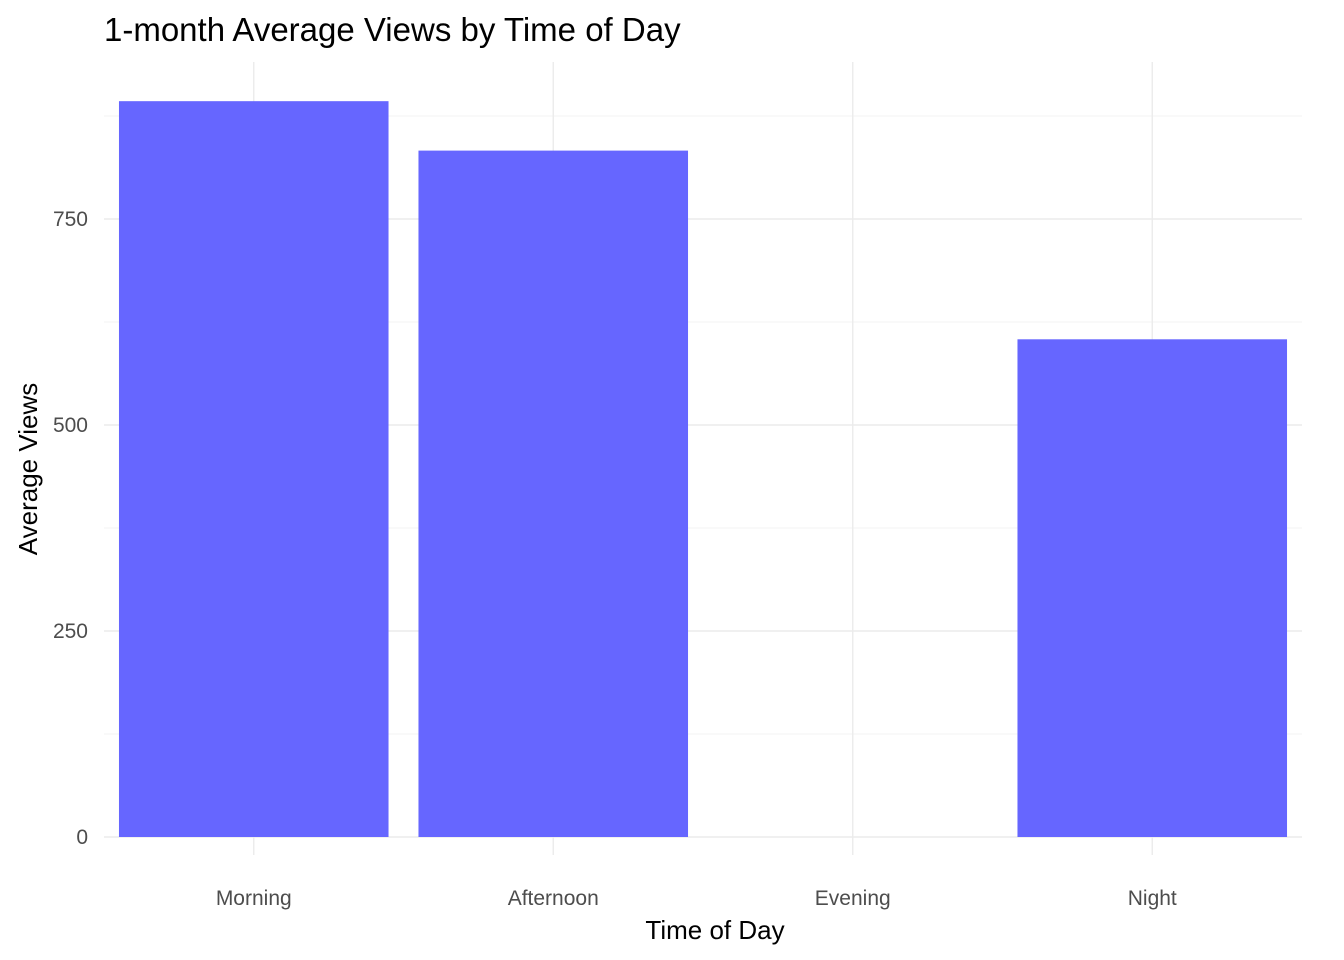 The width and height of the screenshot is (1344, 960). I want to click on y-tick-label: 0, so click(82, 837).